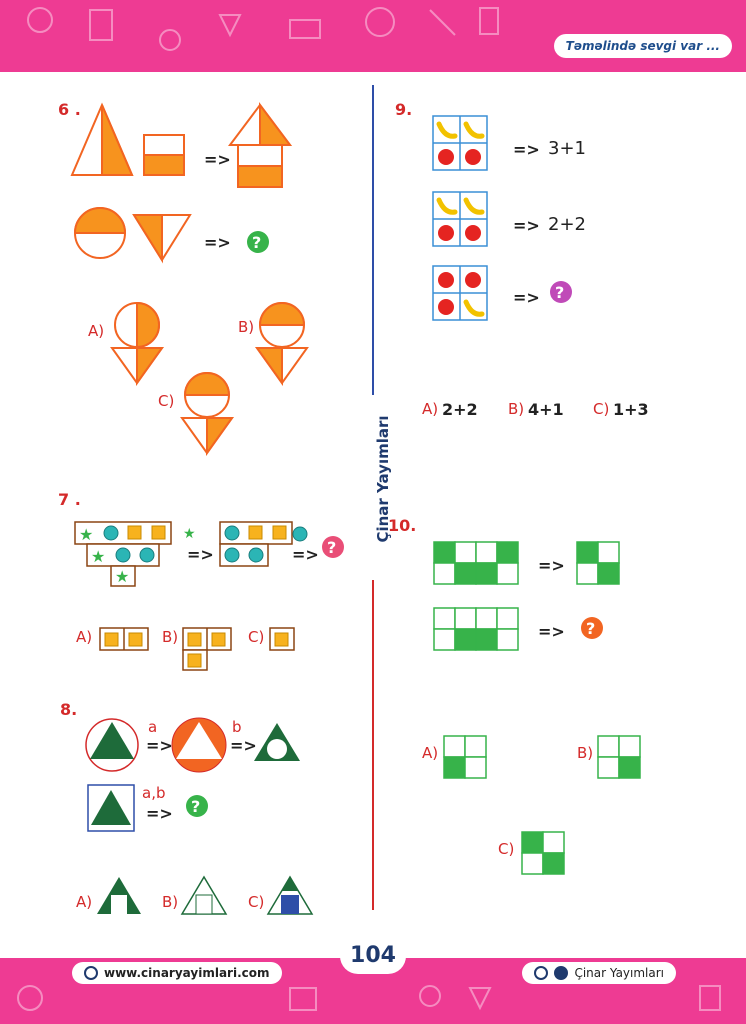 This screenshot has width=746, height=1024. What do you see at coordinates (526, 149) in the screenshot?
I see `q9-arrow-1: =>` at bounding box center [526, 149].